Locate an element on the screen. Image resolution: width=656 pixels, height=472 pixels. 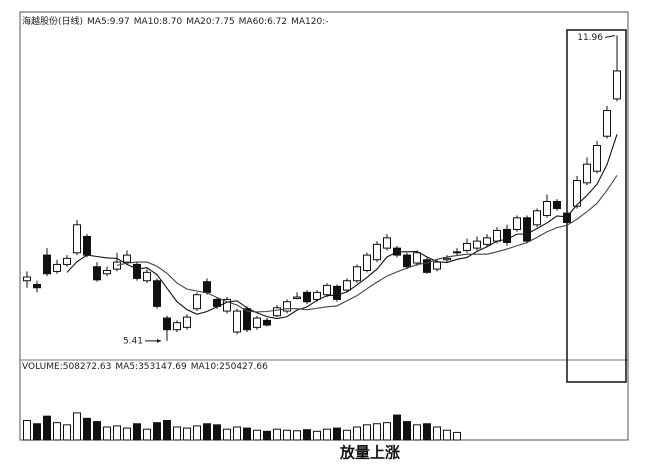
high-pointer is located at coordinates (610, 37).